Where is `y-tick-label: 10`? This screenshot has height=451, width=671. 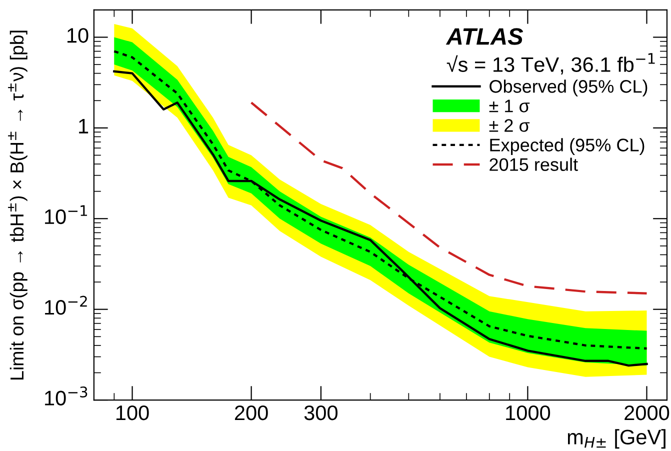 y-tick-label: 10 is located at coordinates (77, 35).